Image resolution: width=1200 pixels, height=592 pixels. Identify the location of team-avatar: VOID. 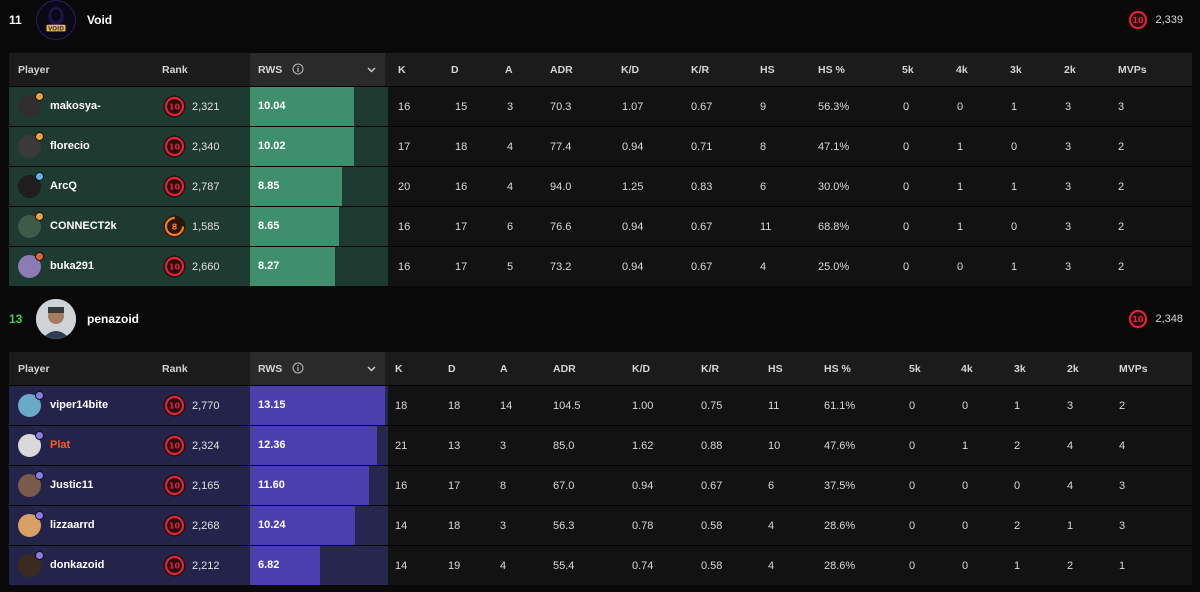
(56, 20).